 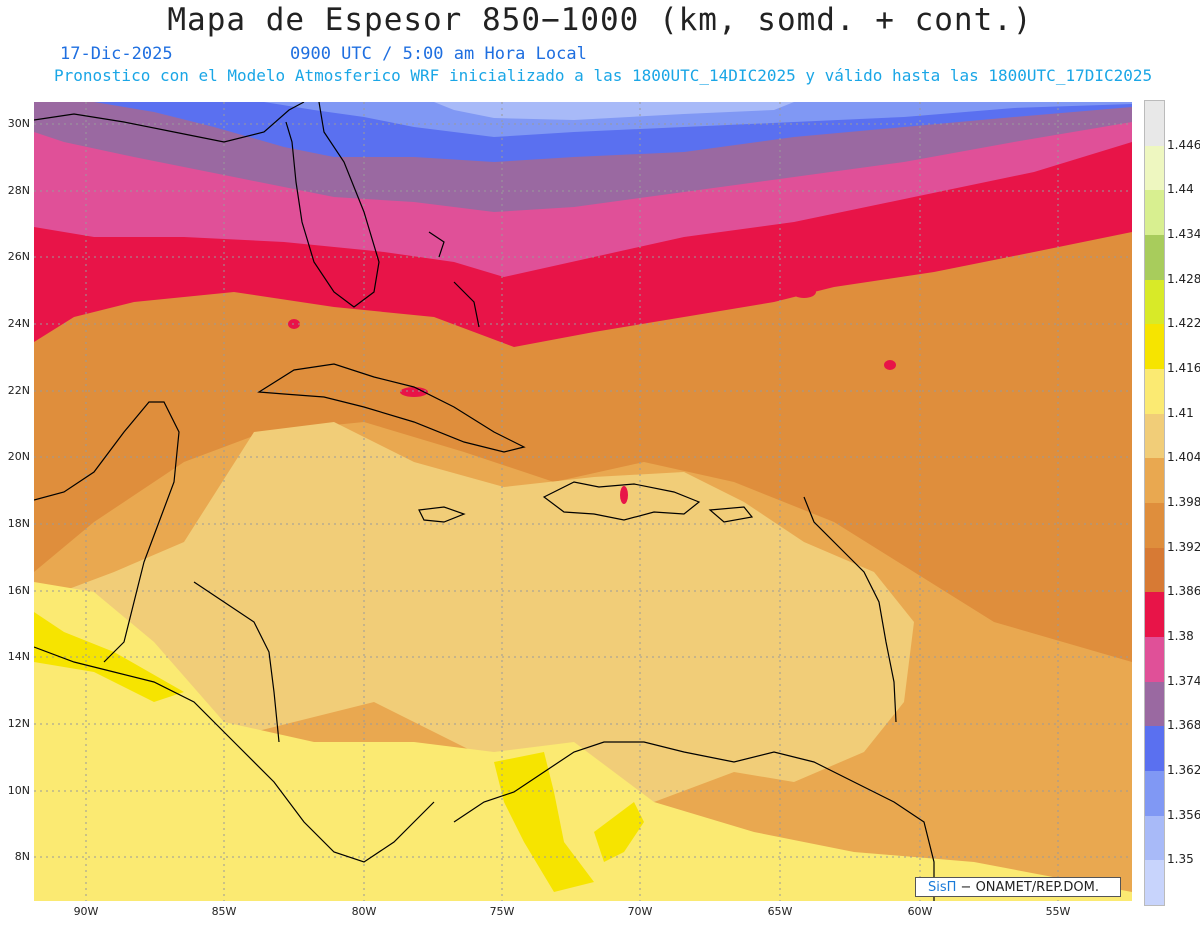 I want to click on lat-label: 24N, so click(x=18, y=323).